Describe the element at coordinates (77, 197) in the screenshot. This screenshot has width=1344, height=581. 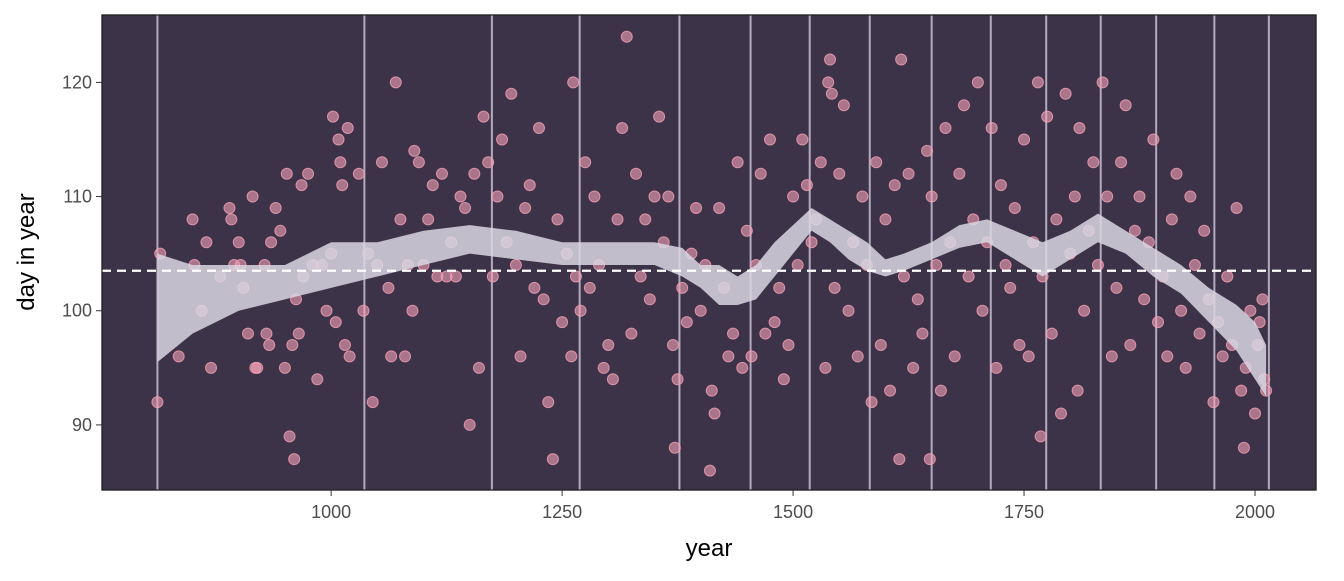
I see `y-tick-label: 110` at that location.